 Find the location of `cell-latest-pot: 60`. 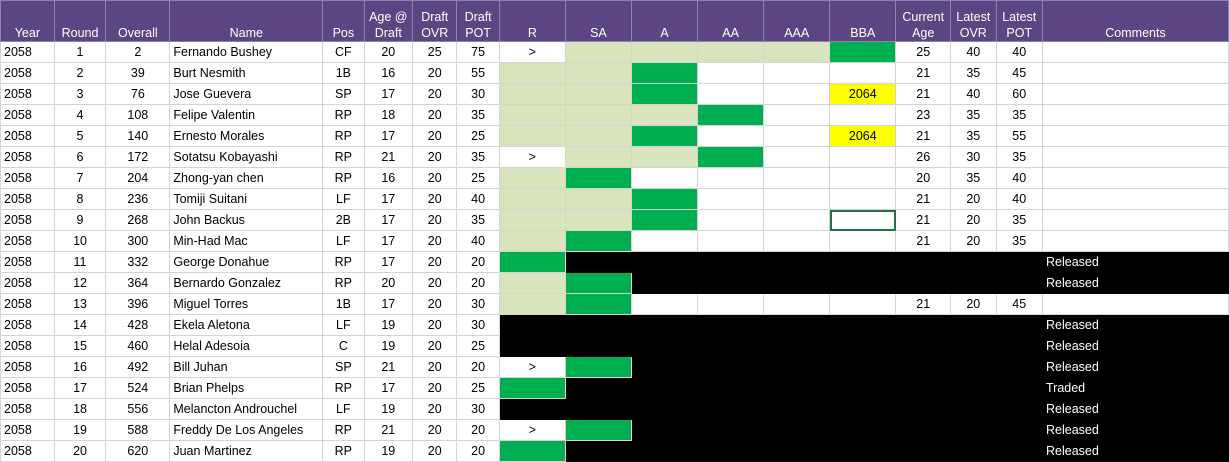

cell-latest-pot: 60 is located at coordinates (1019, 94).